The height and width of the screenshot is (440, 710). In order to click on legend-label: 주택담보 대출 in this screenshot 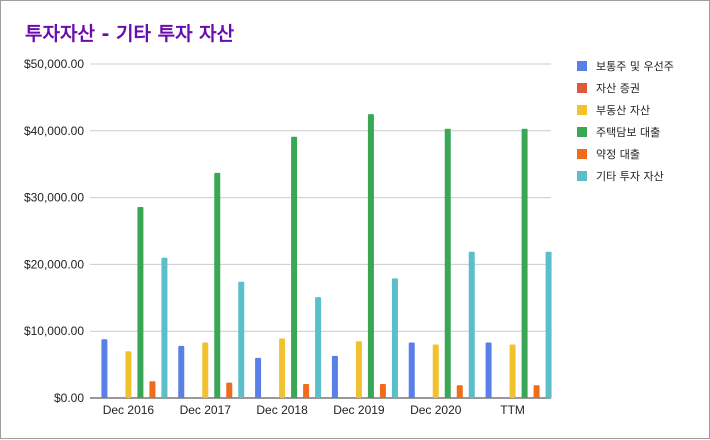, I will do `click(628, 132)`.